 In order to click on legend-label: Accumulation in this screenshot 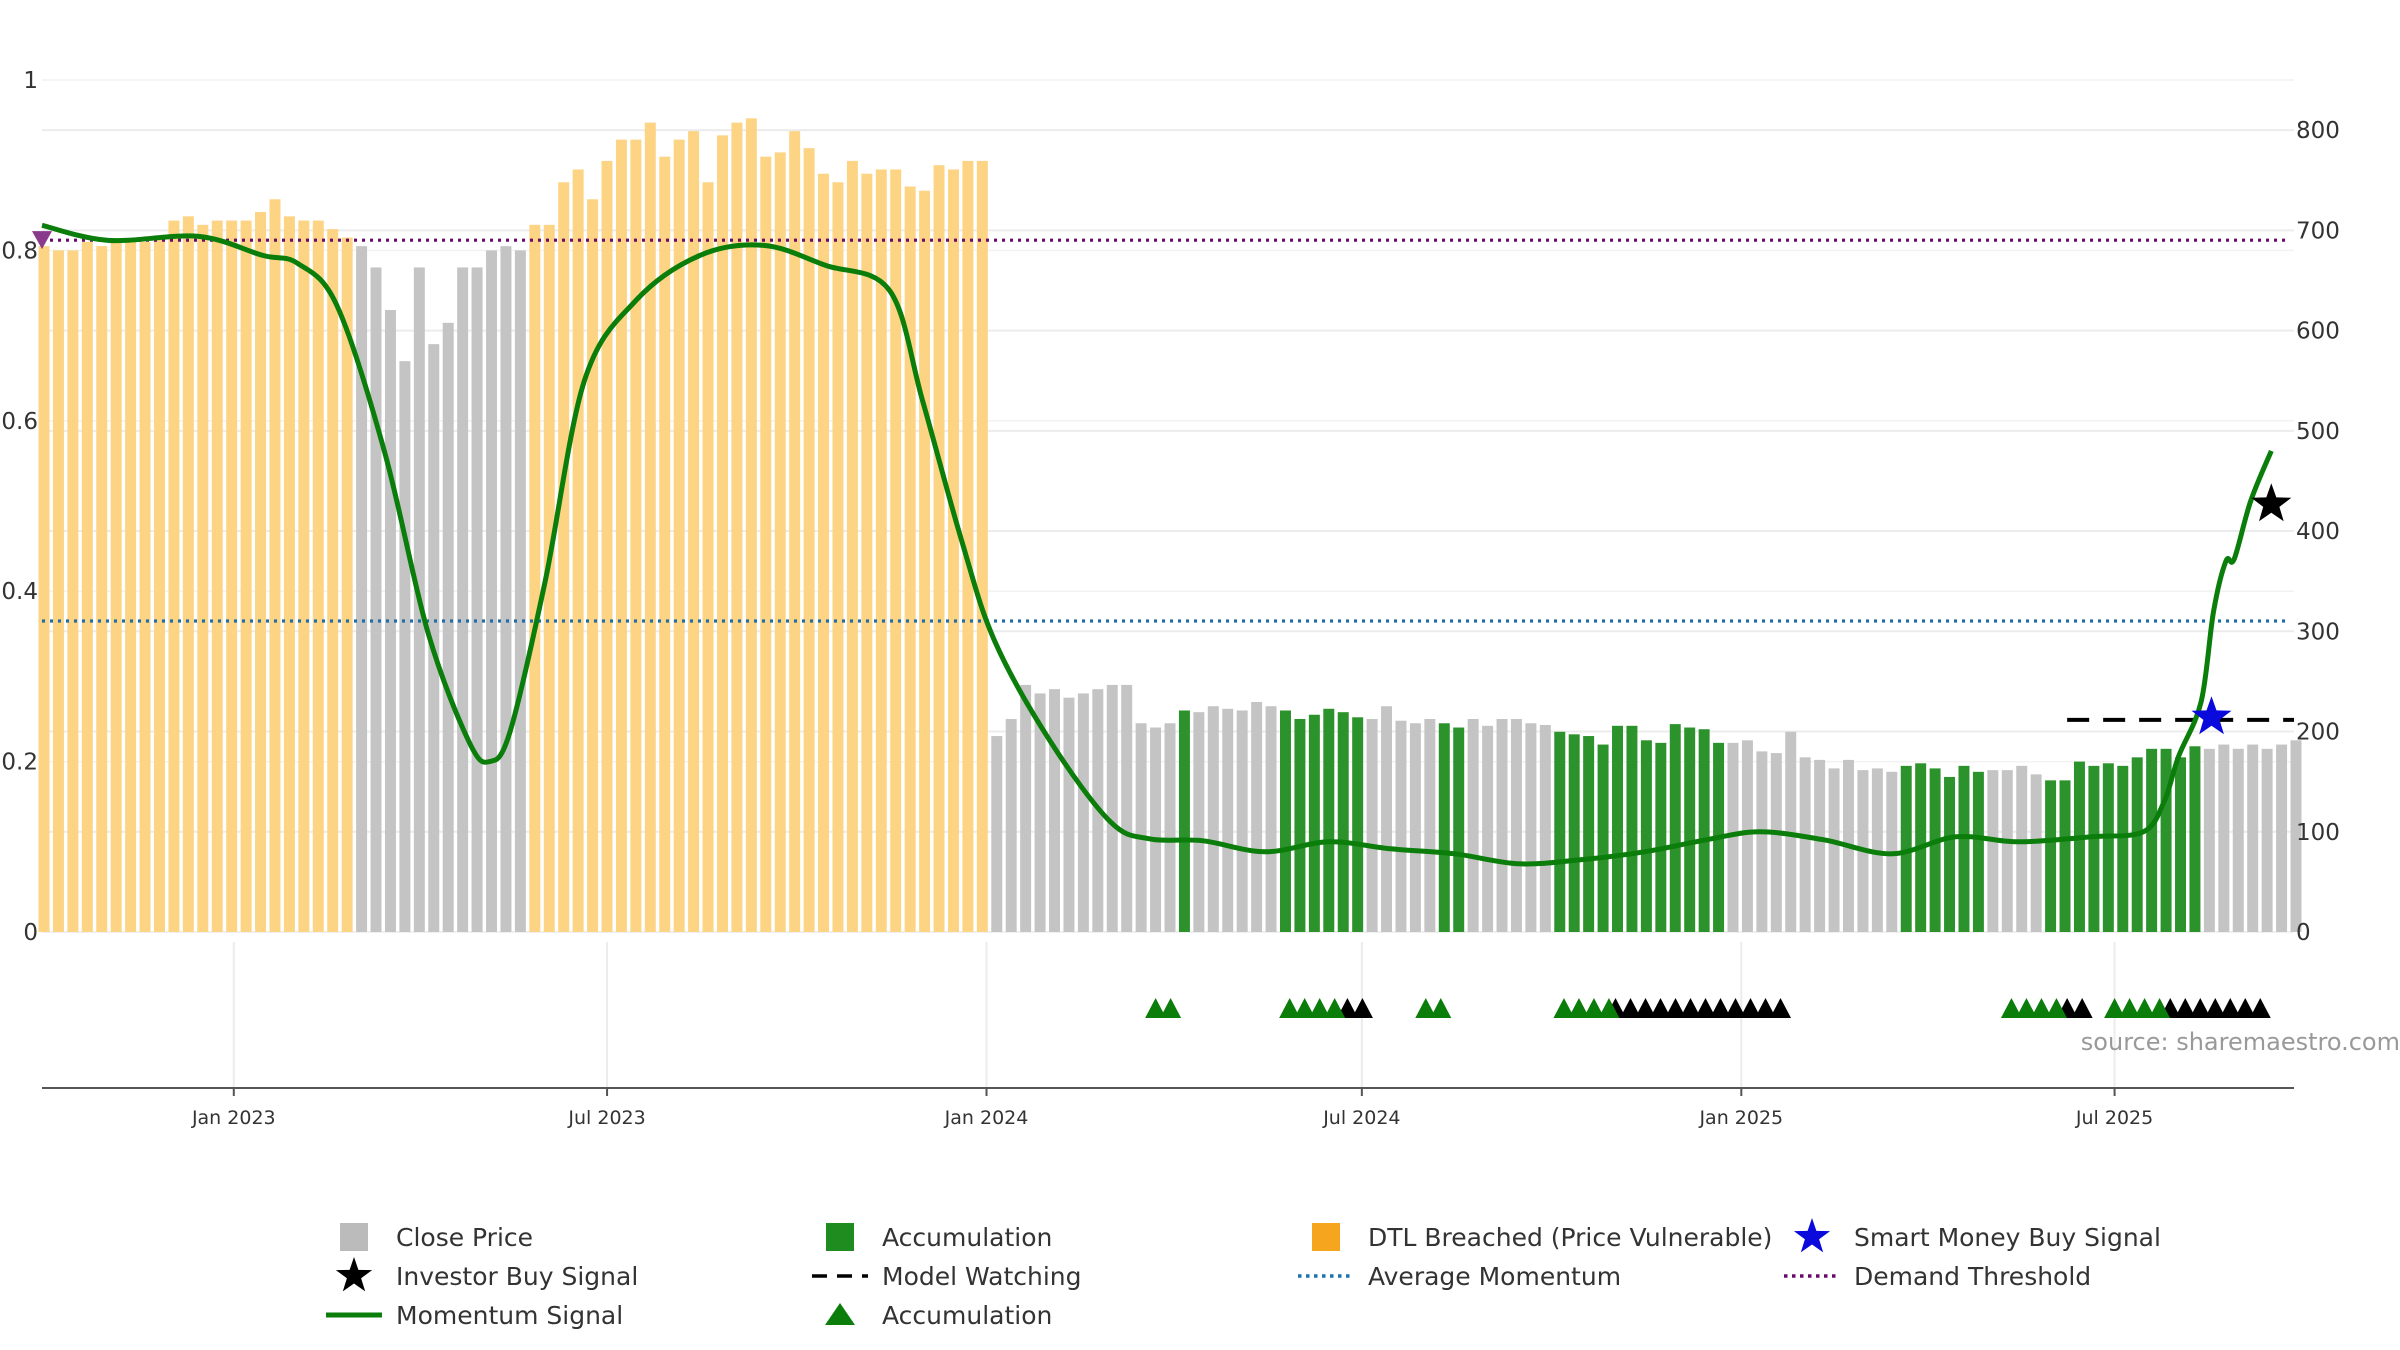, I will do `click(967, 1237)`.